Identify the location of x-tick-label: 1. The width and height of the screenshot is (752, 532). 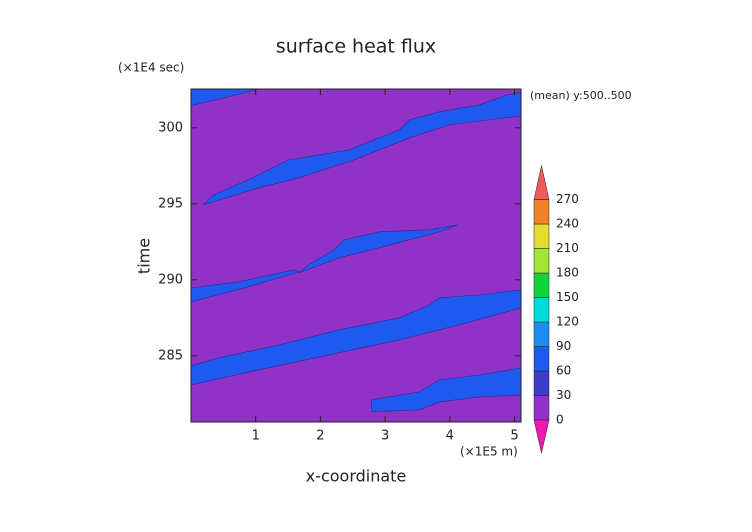
(256, 436).